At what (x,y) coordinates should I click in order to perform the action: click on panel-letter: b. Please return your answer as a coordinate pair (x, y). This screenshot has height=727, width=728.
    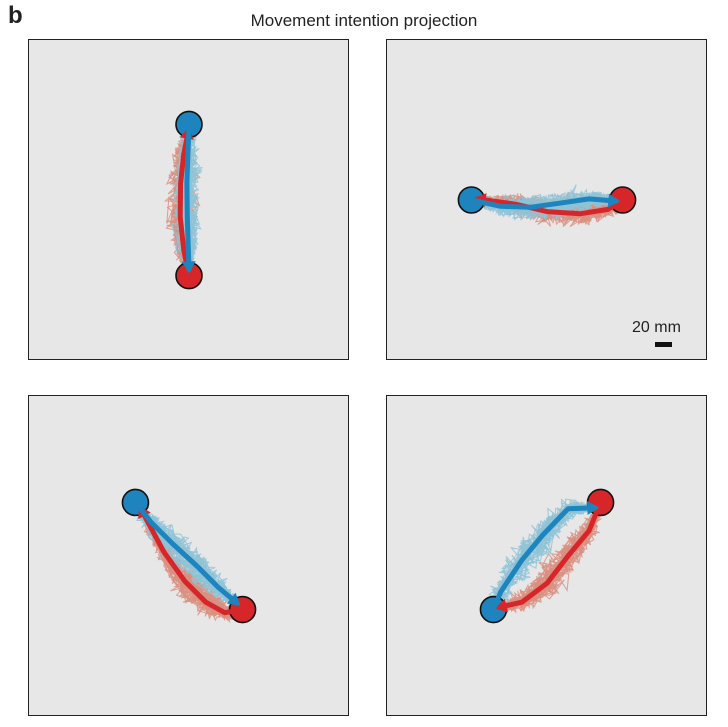
    Looking at the image, I should click on (15, 15).